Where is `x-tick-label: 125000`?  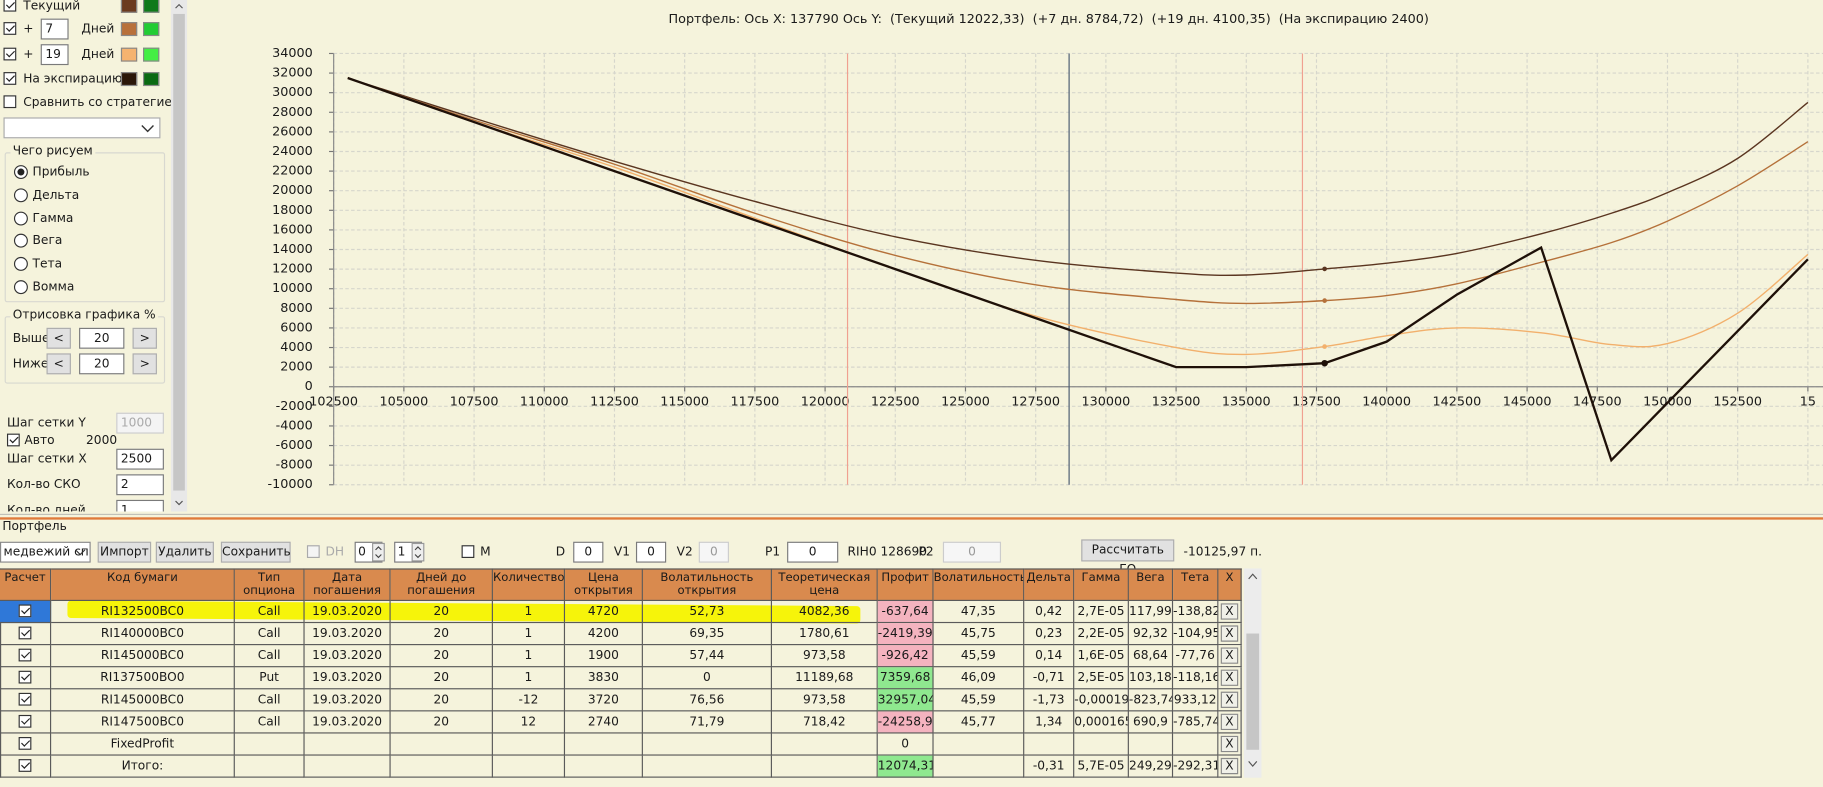 x-tick-label: 125000 is located at coordinates (965, 401).